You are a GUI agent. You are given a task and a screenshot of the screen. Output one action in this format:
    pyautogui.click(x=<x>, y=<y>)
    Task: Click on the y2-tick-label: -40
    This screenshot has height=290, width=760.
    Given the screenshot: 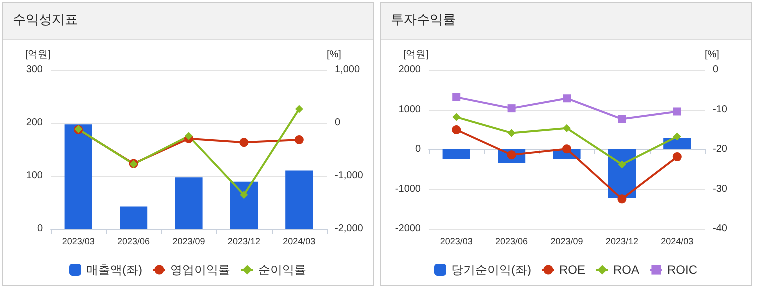 What is the action you would take?
    pyautogui.click(x=720, y=229)
    